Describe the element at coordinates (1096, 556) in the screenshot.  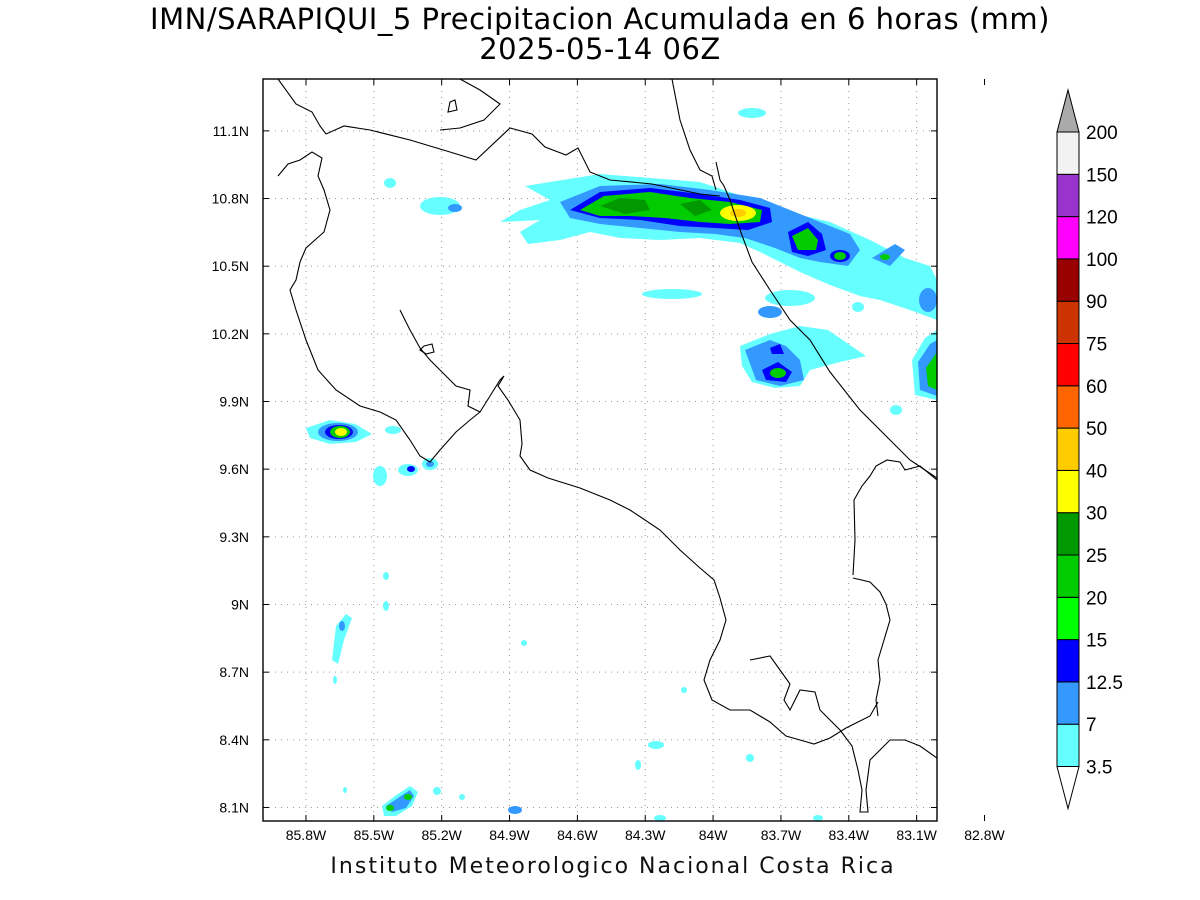
I see `colorbar-label: 25` at that location.